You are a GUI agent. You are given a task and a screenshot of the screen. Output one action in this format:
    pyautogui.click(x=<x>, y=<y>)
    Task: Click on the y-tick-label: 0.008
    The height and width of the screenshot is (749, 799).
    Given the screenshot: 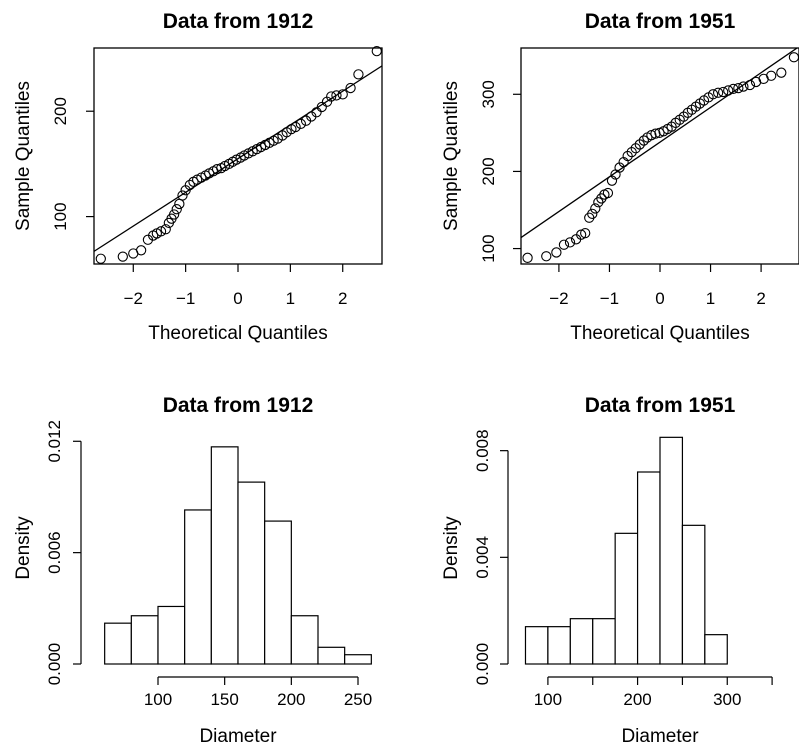 What is the action you would take?
    pyautogui.click(x=482, y=450)
    